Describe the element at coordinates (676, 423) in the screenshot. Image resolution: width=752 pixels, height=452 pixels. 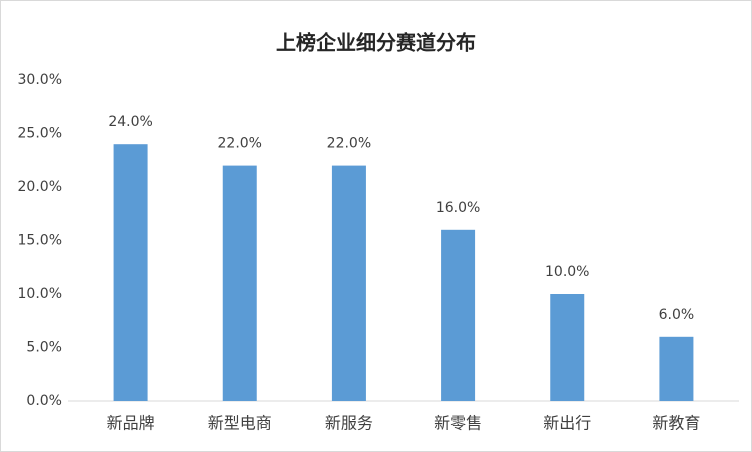
I see `x-tick-label: 新教育` at that location.